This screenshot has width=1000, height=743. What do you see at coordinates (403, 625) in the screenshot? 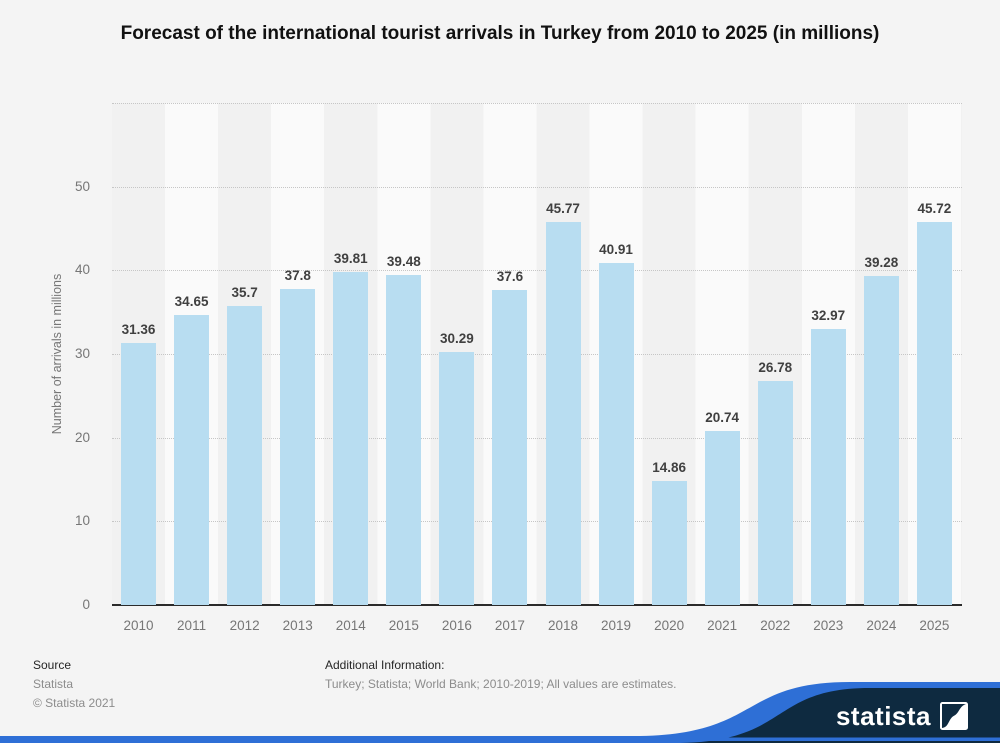
I see `x-tick-label: 2015` at bounding box center [403, 625].